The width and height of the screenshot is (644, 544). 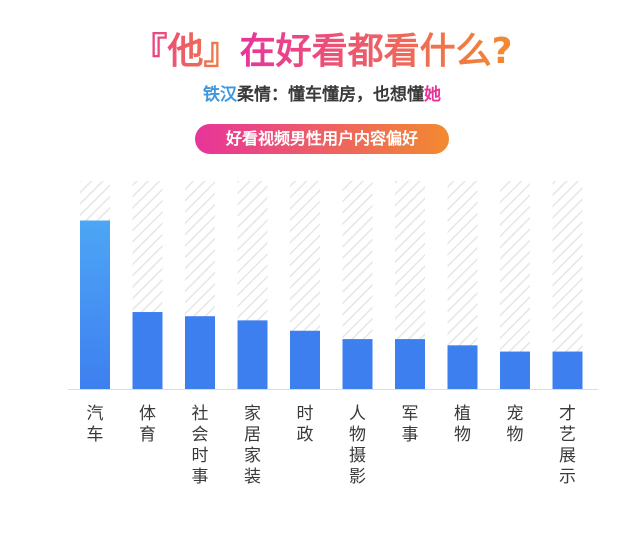 What do you see at coordinates (305, 424) in the screenshot?
I see `x-tick-label: 时政` at bounding box center [305, 424].